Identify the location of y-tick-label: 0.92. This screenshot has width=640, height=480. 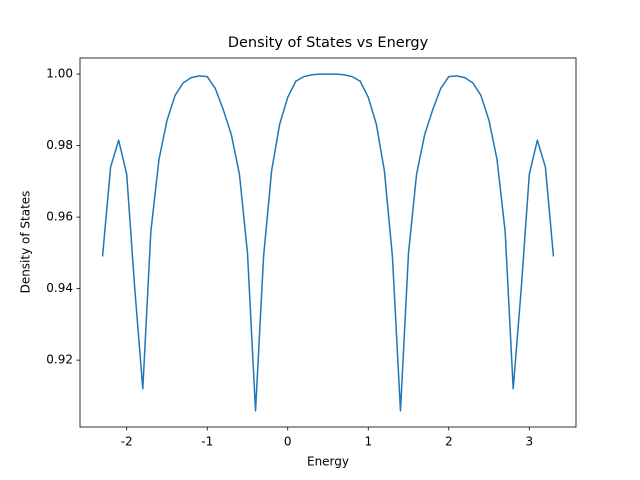
(59, 360).